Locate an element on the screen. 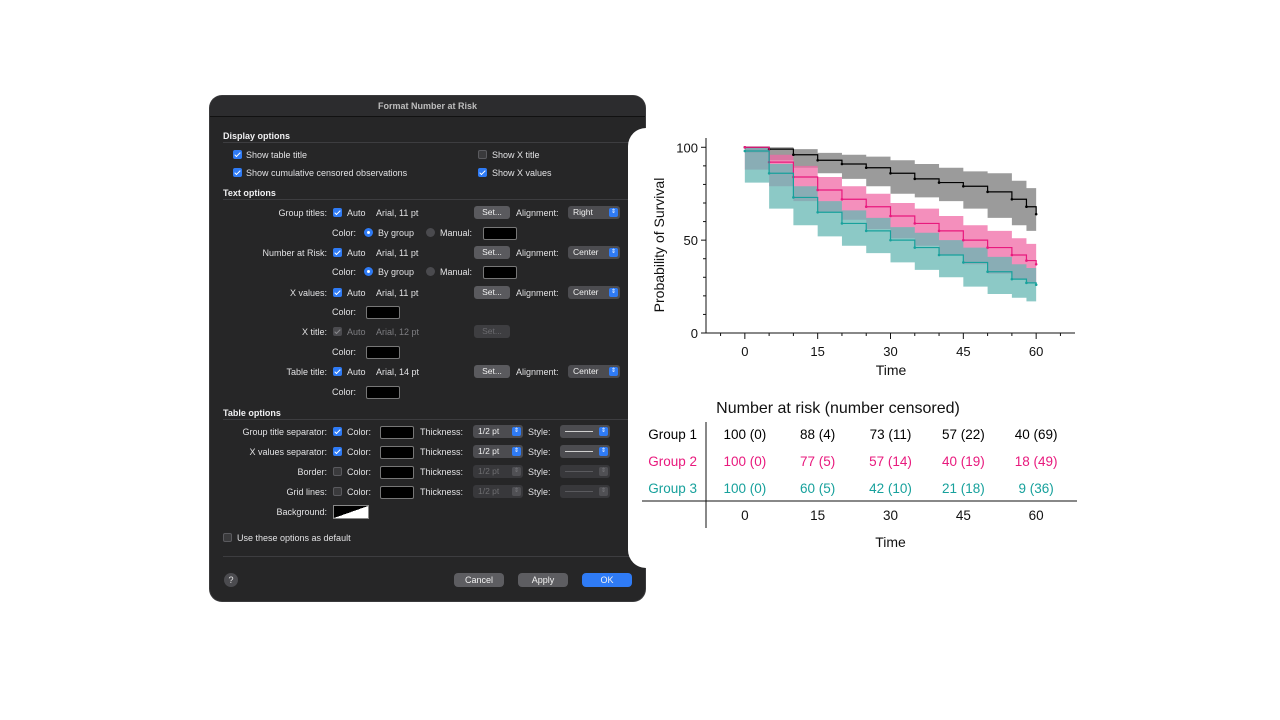 Image resolution: width=1280 pixels, height=720 pixels. number-at-risk-color-swatch is located at coordinates (500, 272).